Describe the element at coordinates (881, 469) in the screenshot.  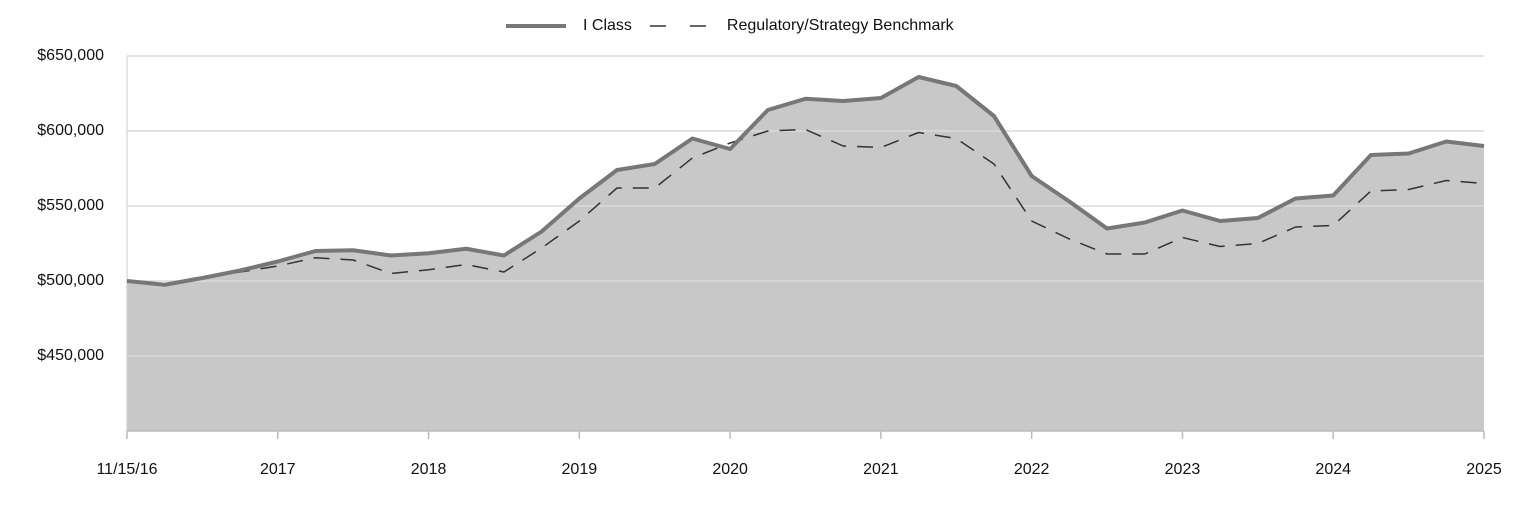
I see `x-tick-label: 2021` at that location.